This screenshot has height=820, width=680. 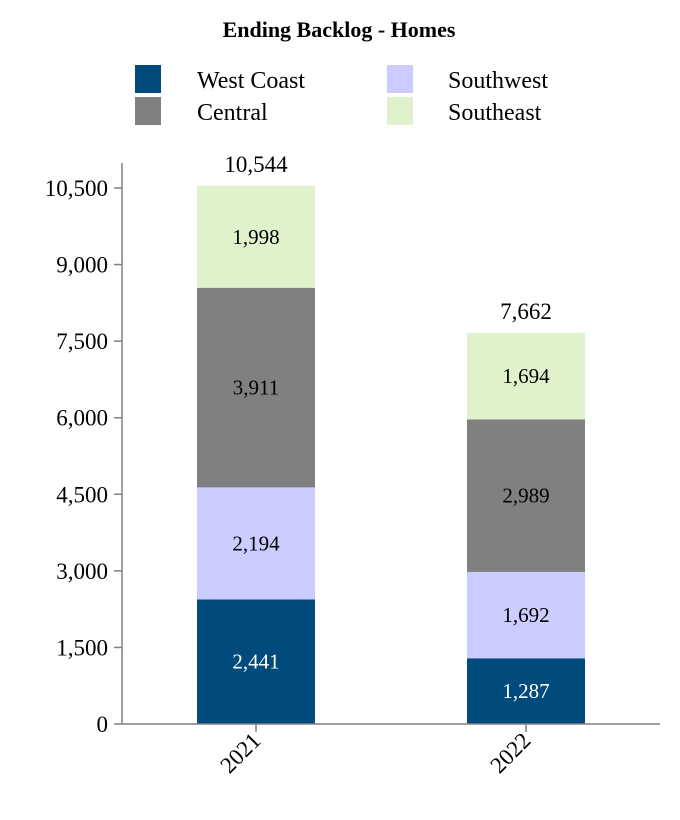 I want to click on chart-title: Ending Backlog - Homes, so click(x=339, y=29).